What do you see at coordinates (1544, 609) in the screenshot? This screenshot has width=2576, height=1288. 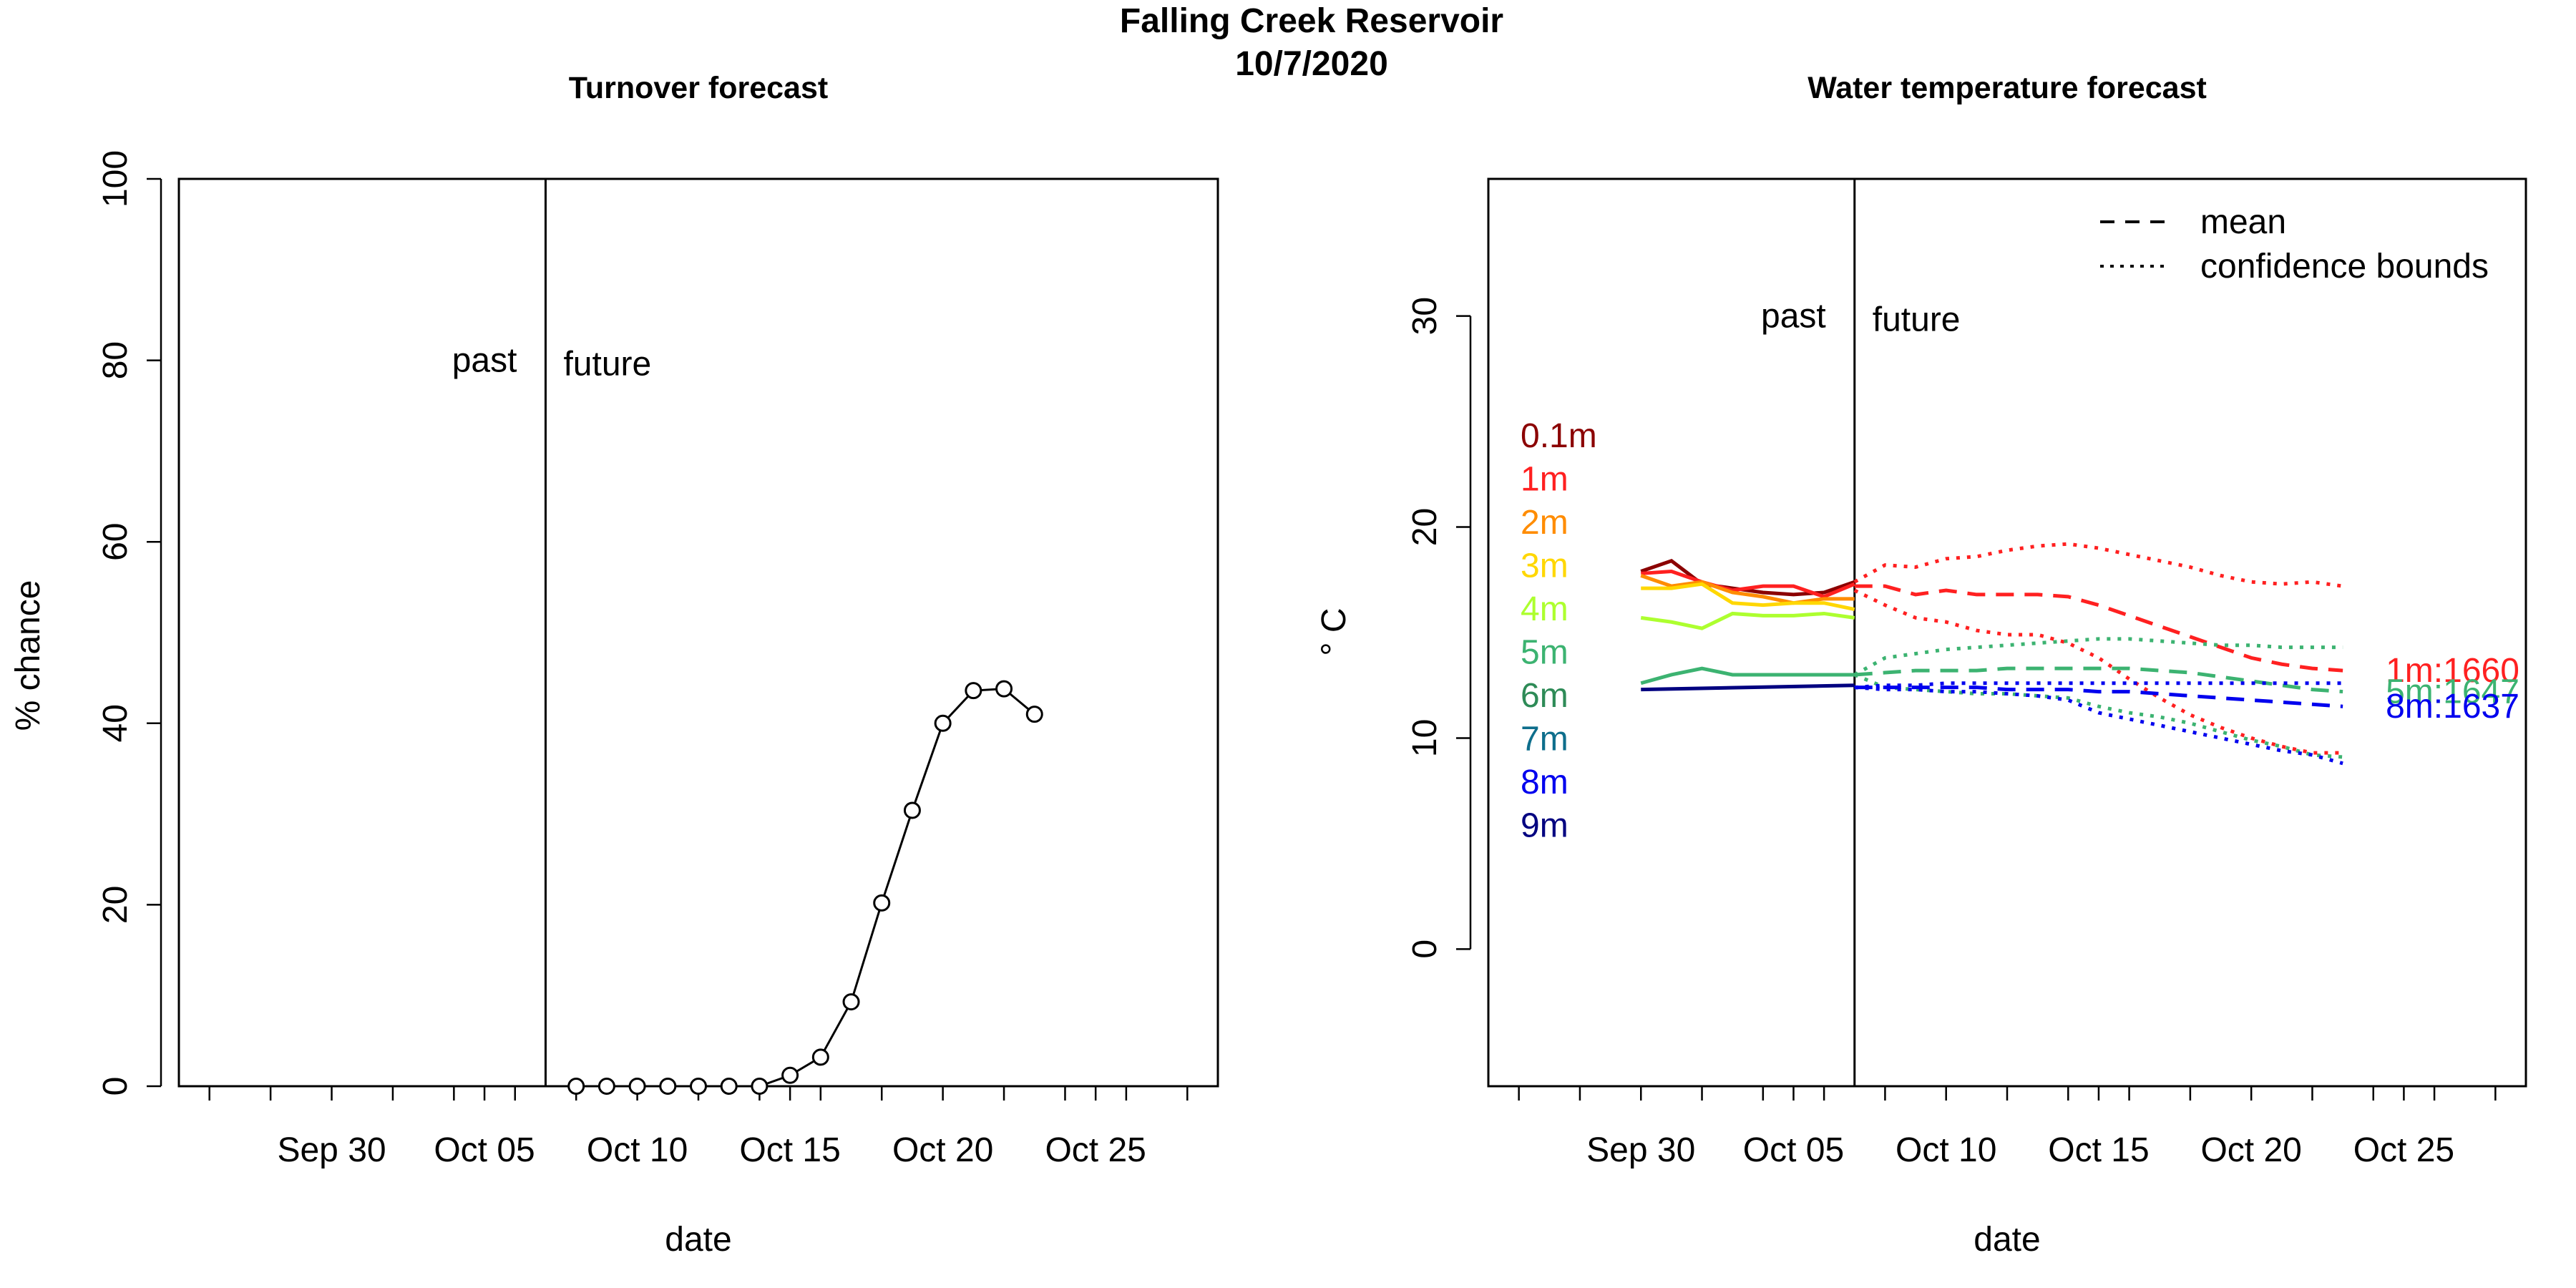 I see `depth-label: 4m` at bounding box center [1544, 609].